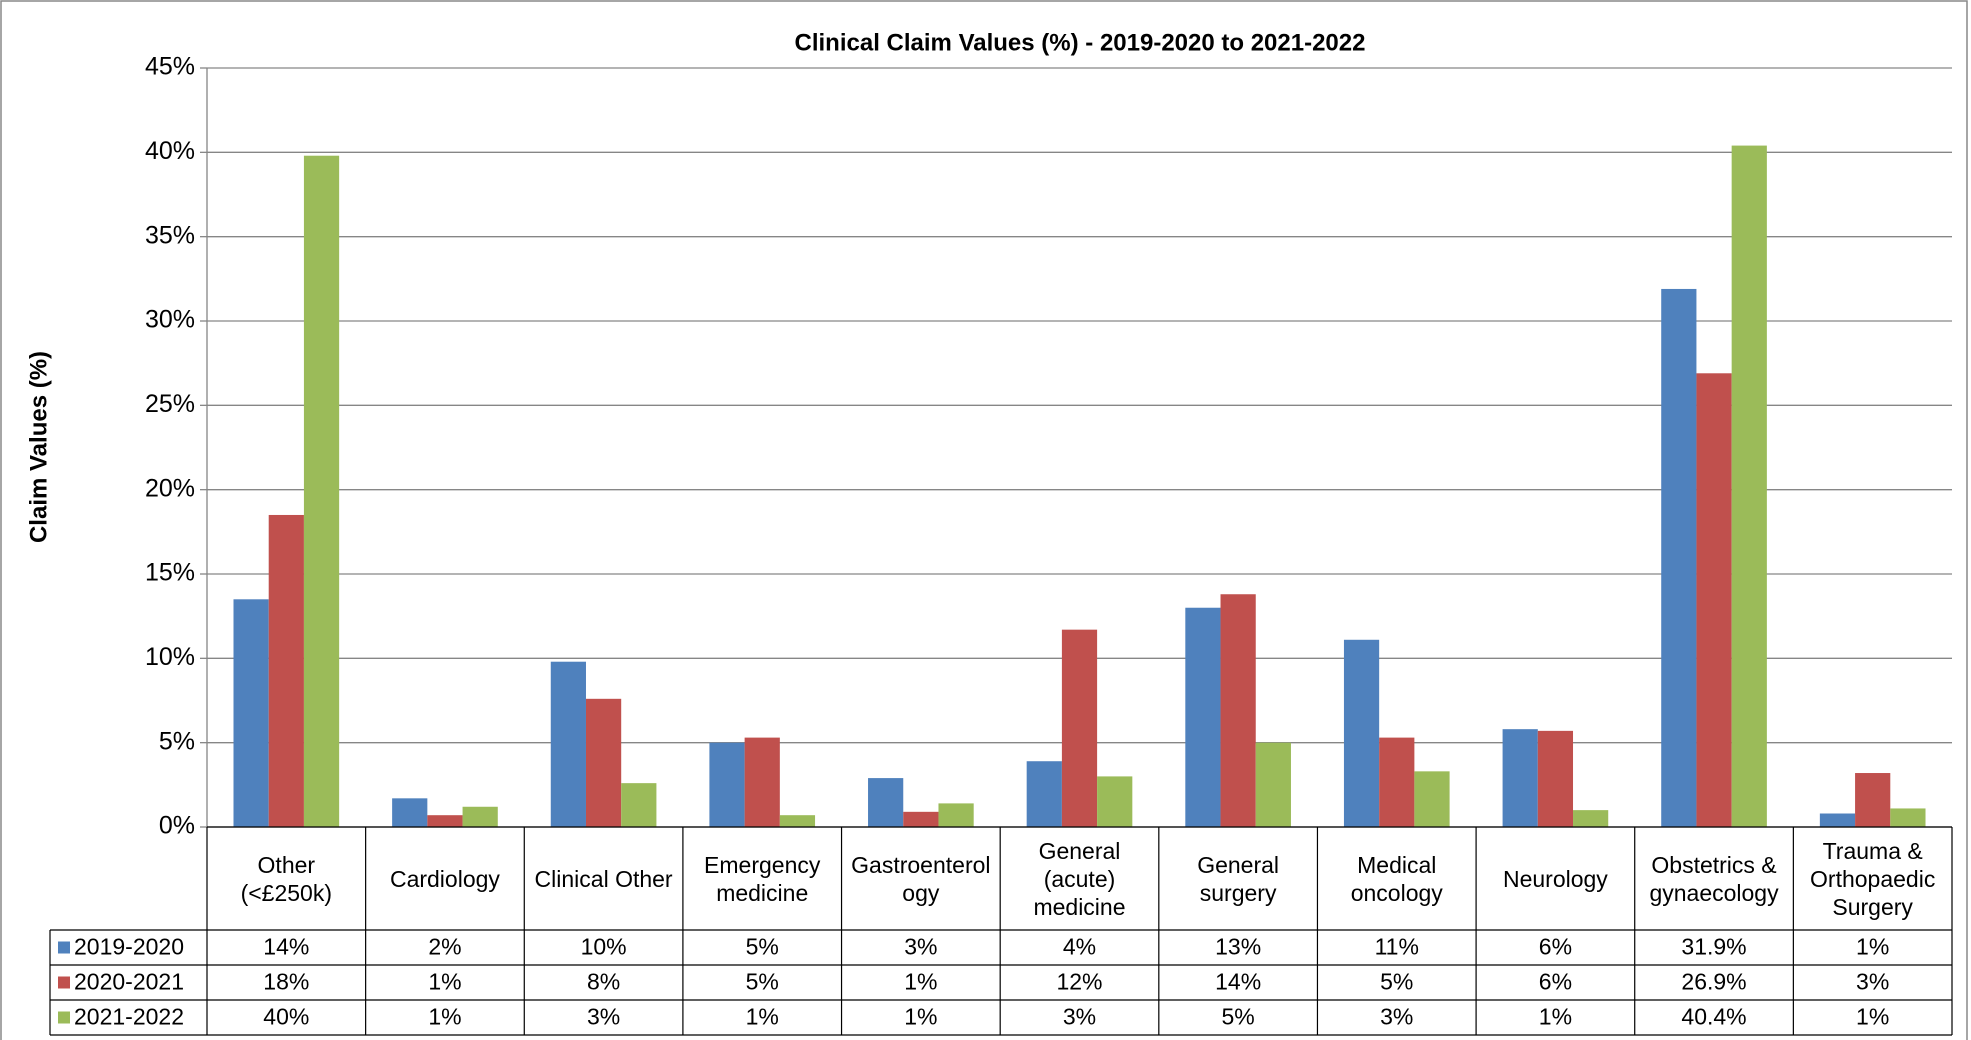 The width and height of the screenshot is (1971, 1040). What do you see at coordinates (1238, 947) in the screenshot?
I see `data-label: 13%` at bounding box center [1238, 947].